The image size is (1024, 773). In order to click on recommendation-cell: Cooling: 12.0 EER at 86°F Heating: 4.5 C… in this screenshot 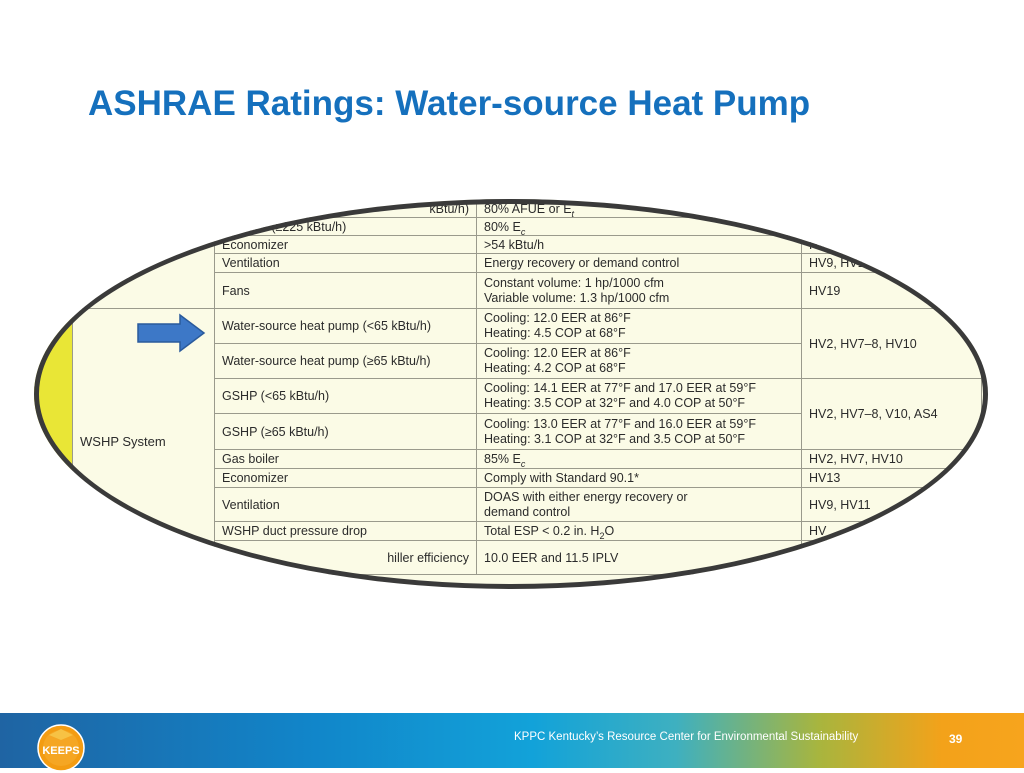, I will do `click(639, 326)`.